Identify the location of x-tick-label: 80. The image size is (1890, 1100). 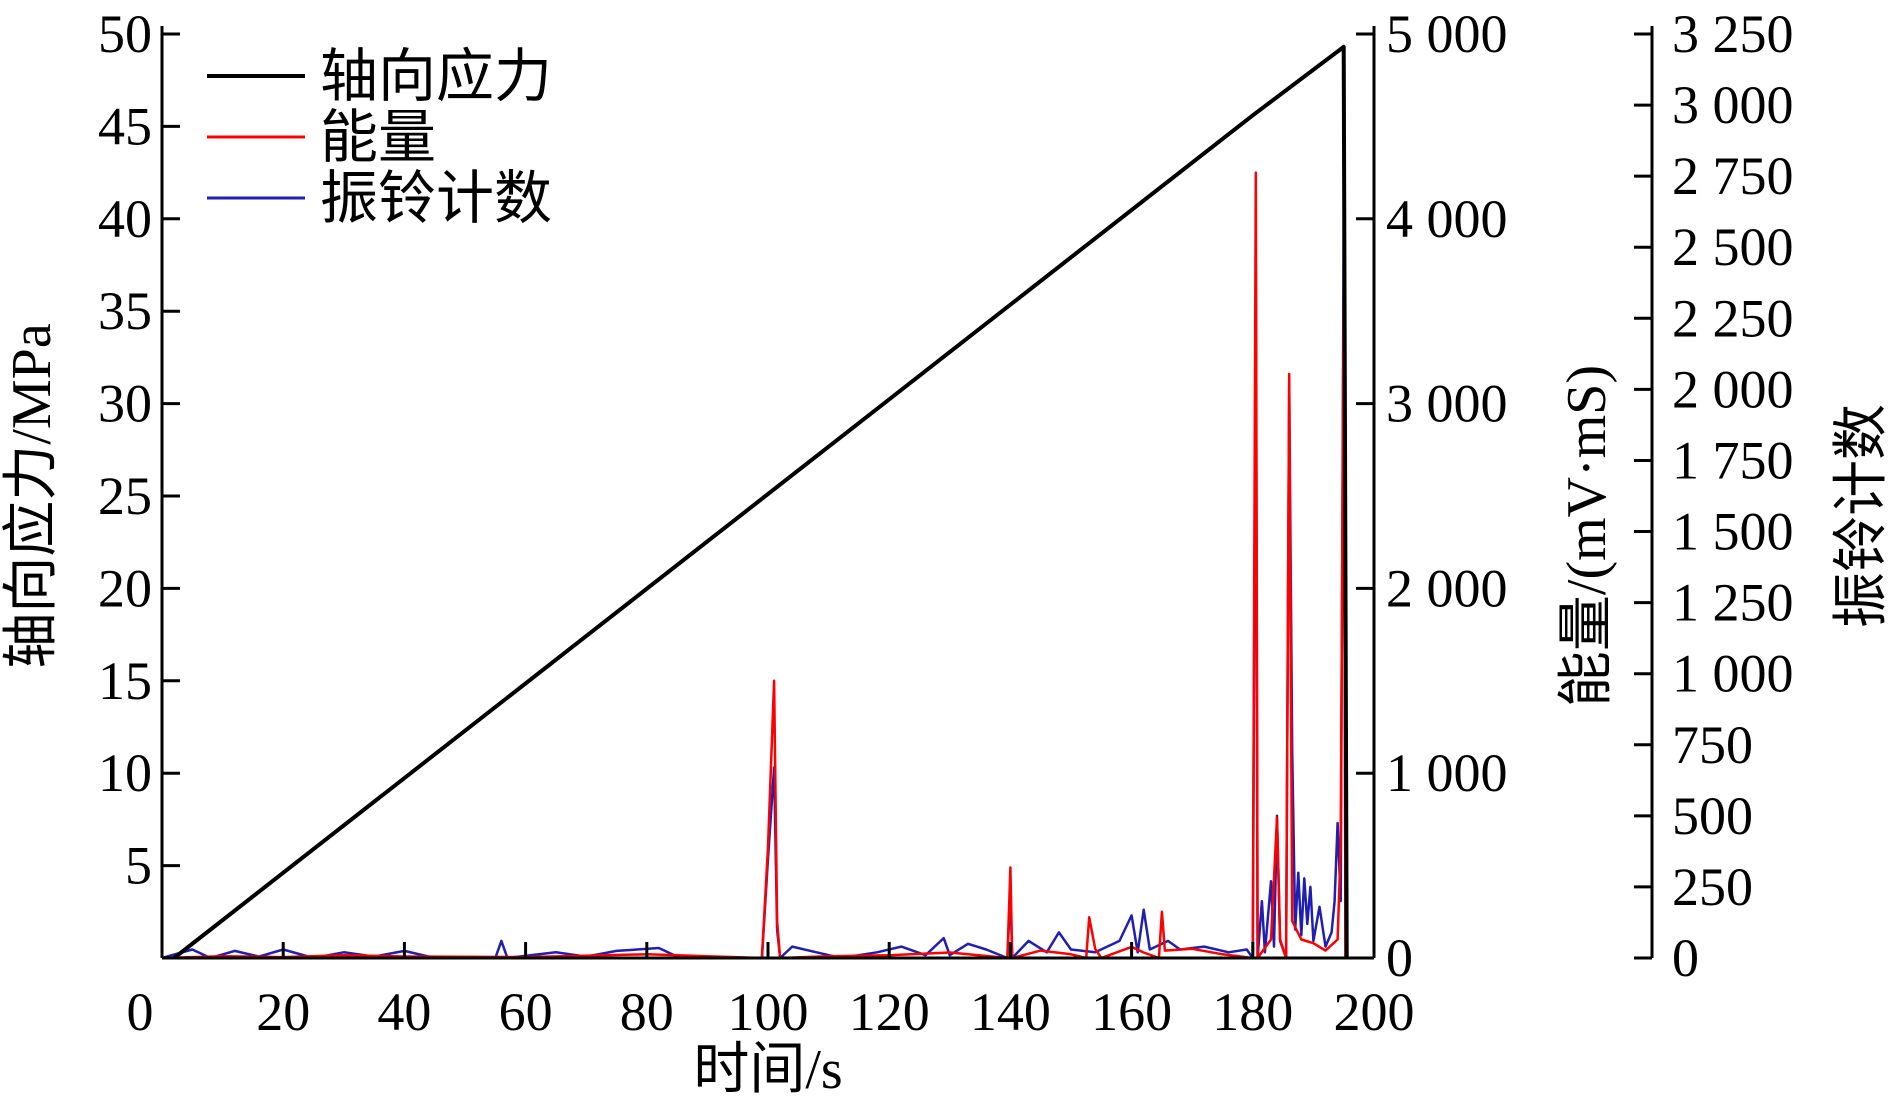
(647, 1012).